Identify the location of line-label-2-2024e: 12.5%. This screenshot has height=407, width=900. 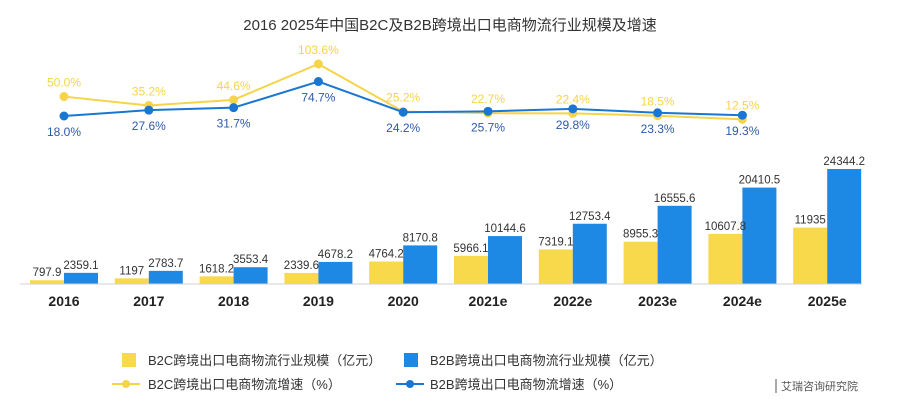
(742, 105).